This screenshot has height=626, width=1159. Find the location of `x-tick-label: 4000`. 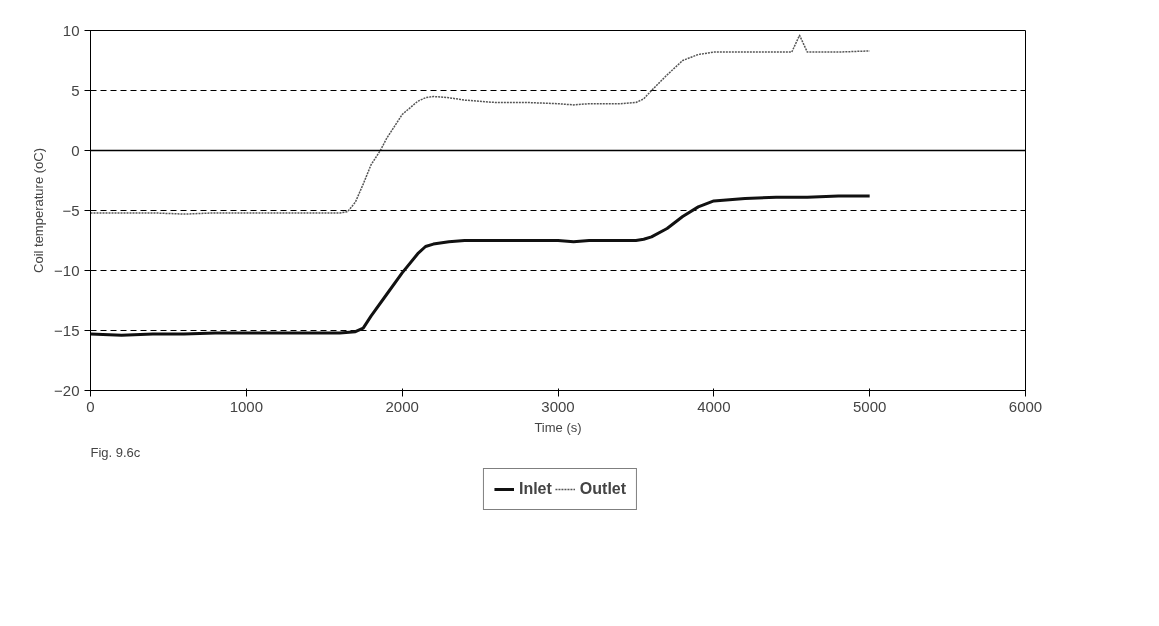

x-tick-label: 4000 is located at coordinates (714, 406).